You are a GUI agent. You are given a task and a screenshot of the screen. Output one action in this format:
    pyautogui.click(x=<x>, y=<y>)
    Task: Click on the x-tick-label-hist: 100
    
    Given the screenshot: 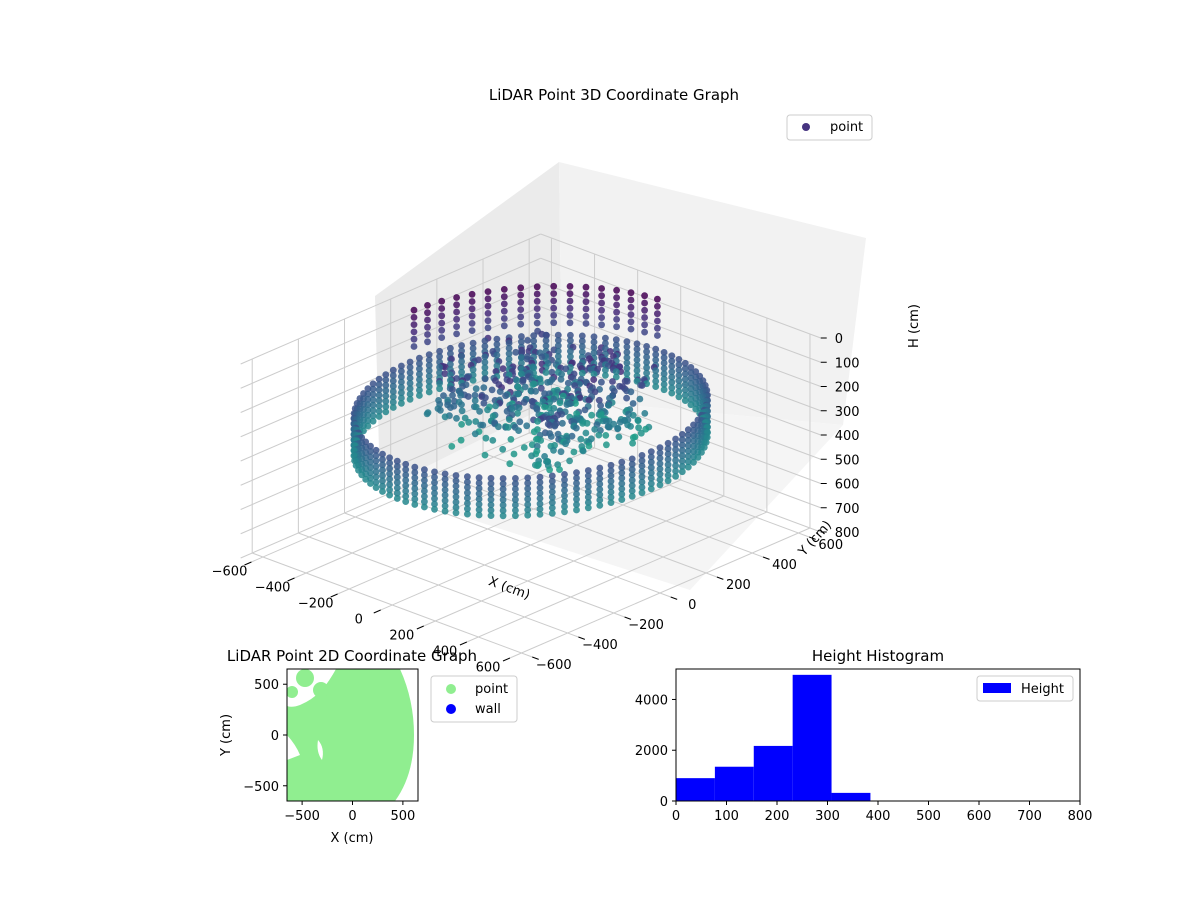 What is the action you would take?
    pyautogui.click(x=726, y=816)
    